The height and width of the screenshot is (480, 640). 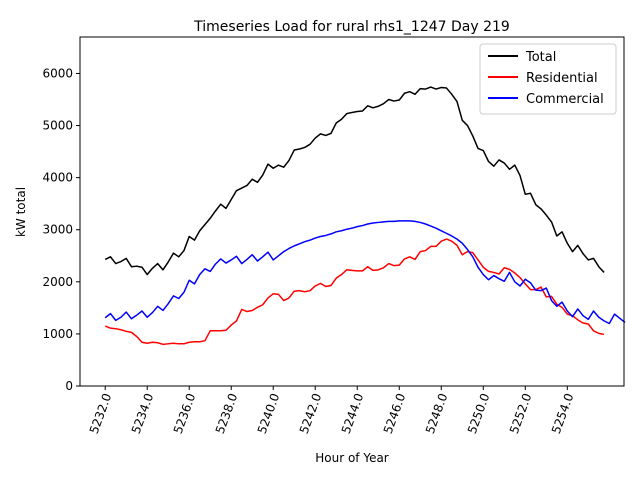 I want to click on legend-label-total: Total, so click(x=540, y=57).